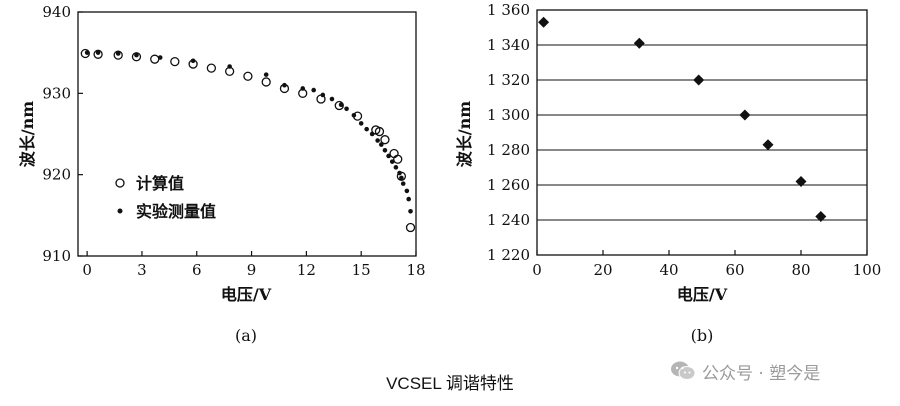 The height and width of the screenshot is (406, 900). Describe the element at coordinates (56, 12) in the screenshot. I see `y-tick-label-a: 940` at that location.